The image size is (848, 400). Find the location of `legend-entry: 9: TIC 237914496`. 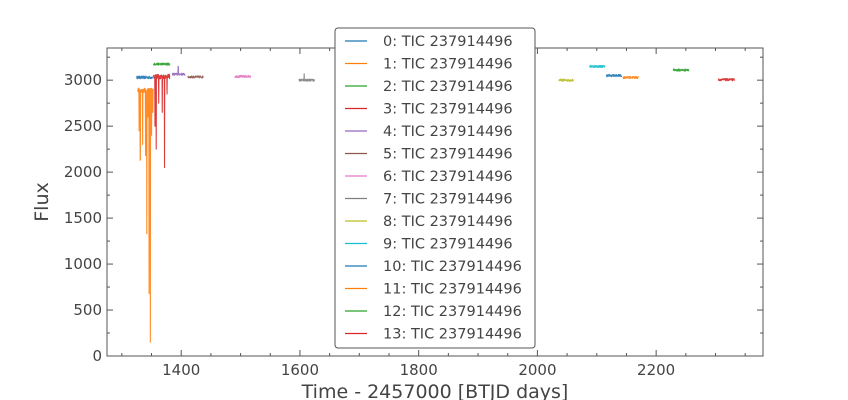

legend-entry: 9: TIC 237914496 is located at coordinates (448, 245).